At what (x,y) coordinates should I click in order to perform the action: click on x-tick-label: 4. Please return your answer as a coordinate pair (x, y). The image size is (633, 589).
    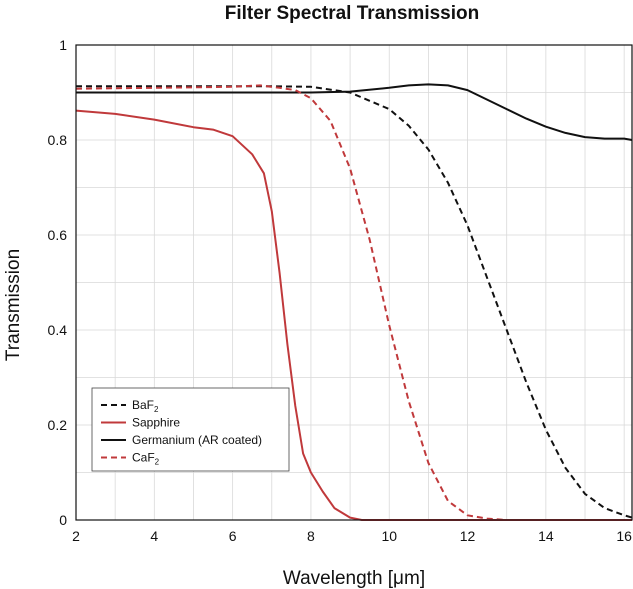
    Looking at the image, I should click on (154, 536).